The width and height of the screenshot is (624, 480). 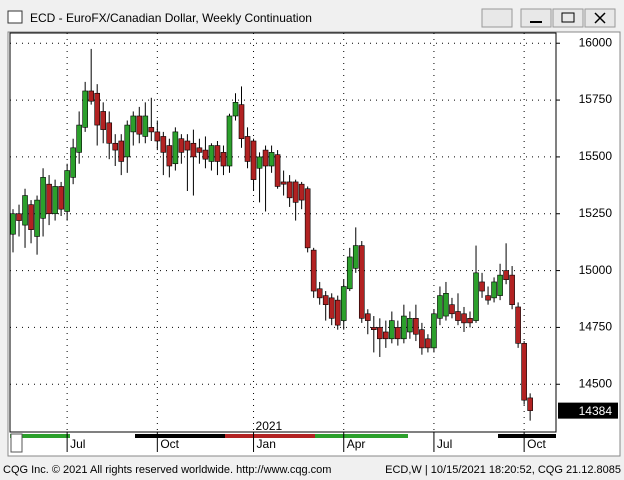 I want to click on y-tick-label: 15000, so click(x=596, y=270).